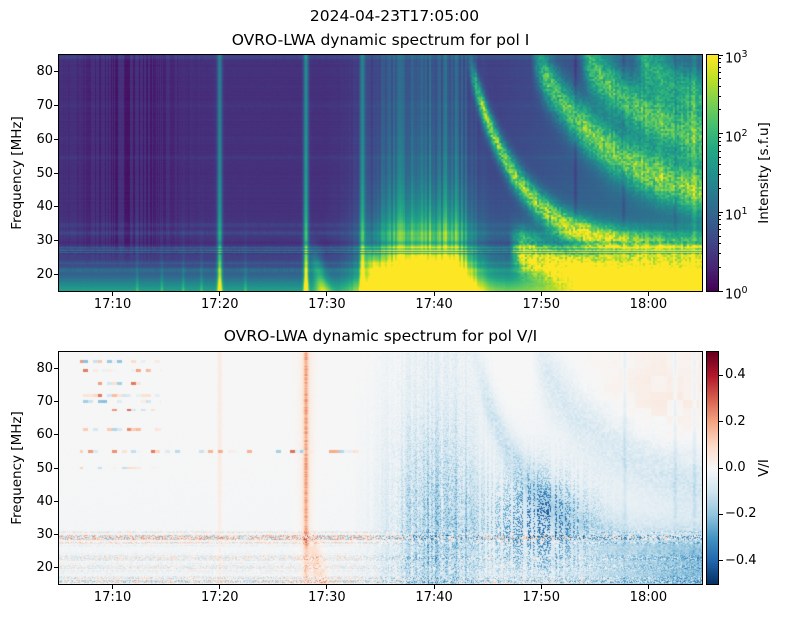  What do you see at coordinates (735, 421) in the screenshot?
I see `colorbar-tick-label: 0.2` at bounding box center [735, 421].